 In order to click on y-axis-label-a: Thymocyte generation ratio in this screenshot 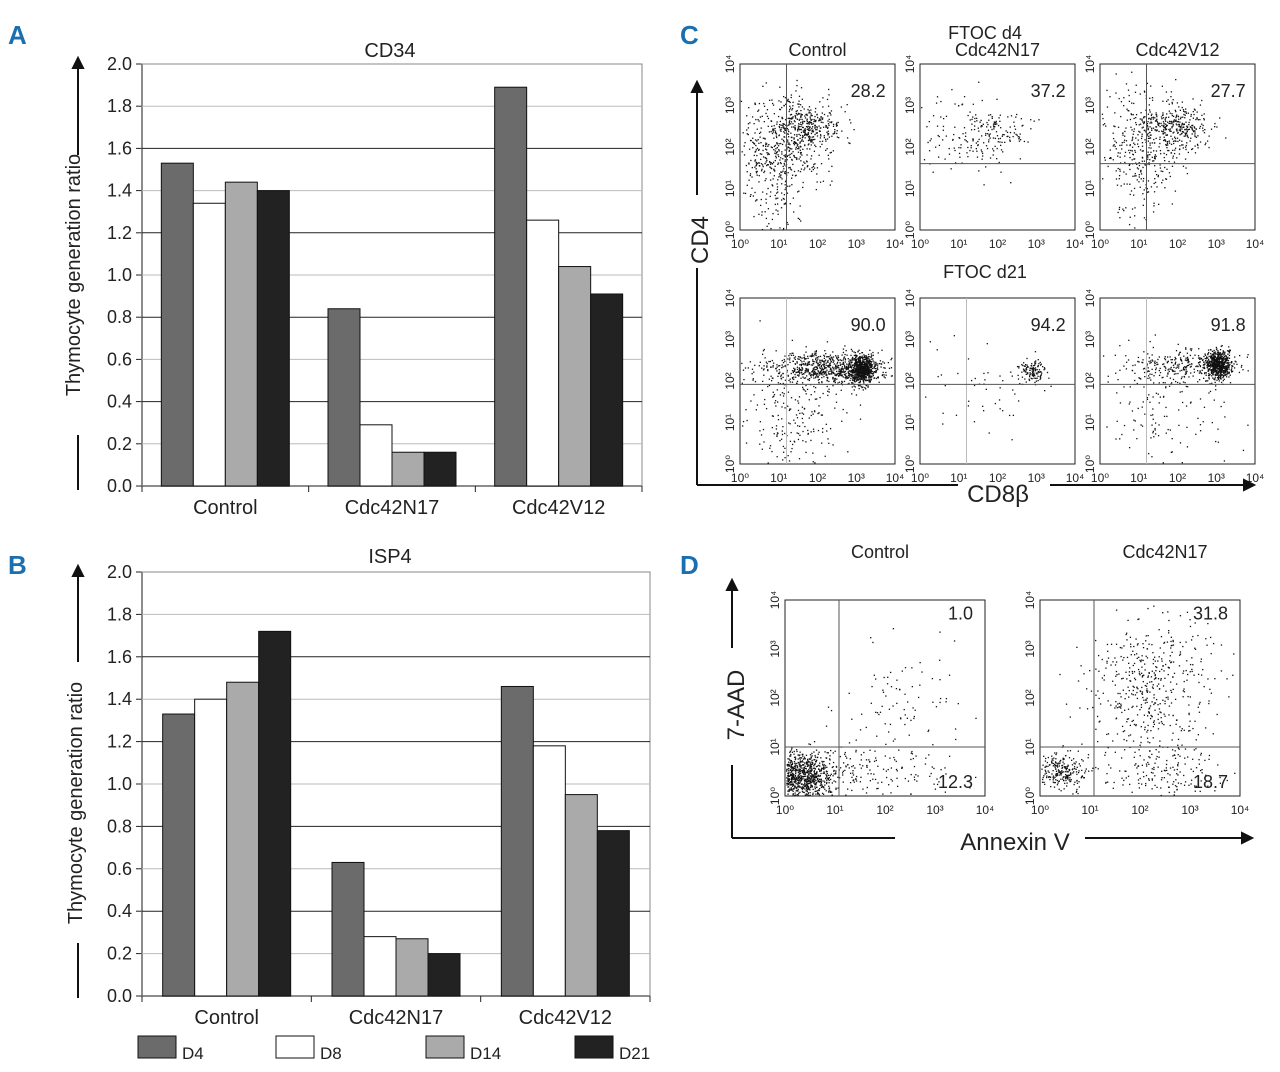, I will do `click(74, 275)`.